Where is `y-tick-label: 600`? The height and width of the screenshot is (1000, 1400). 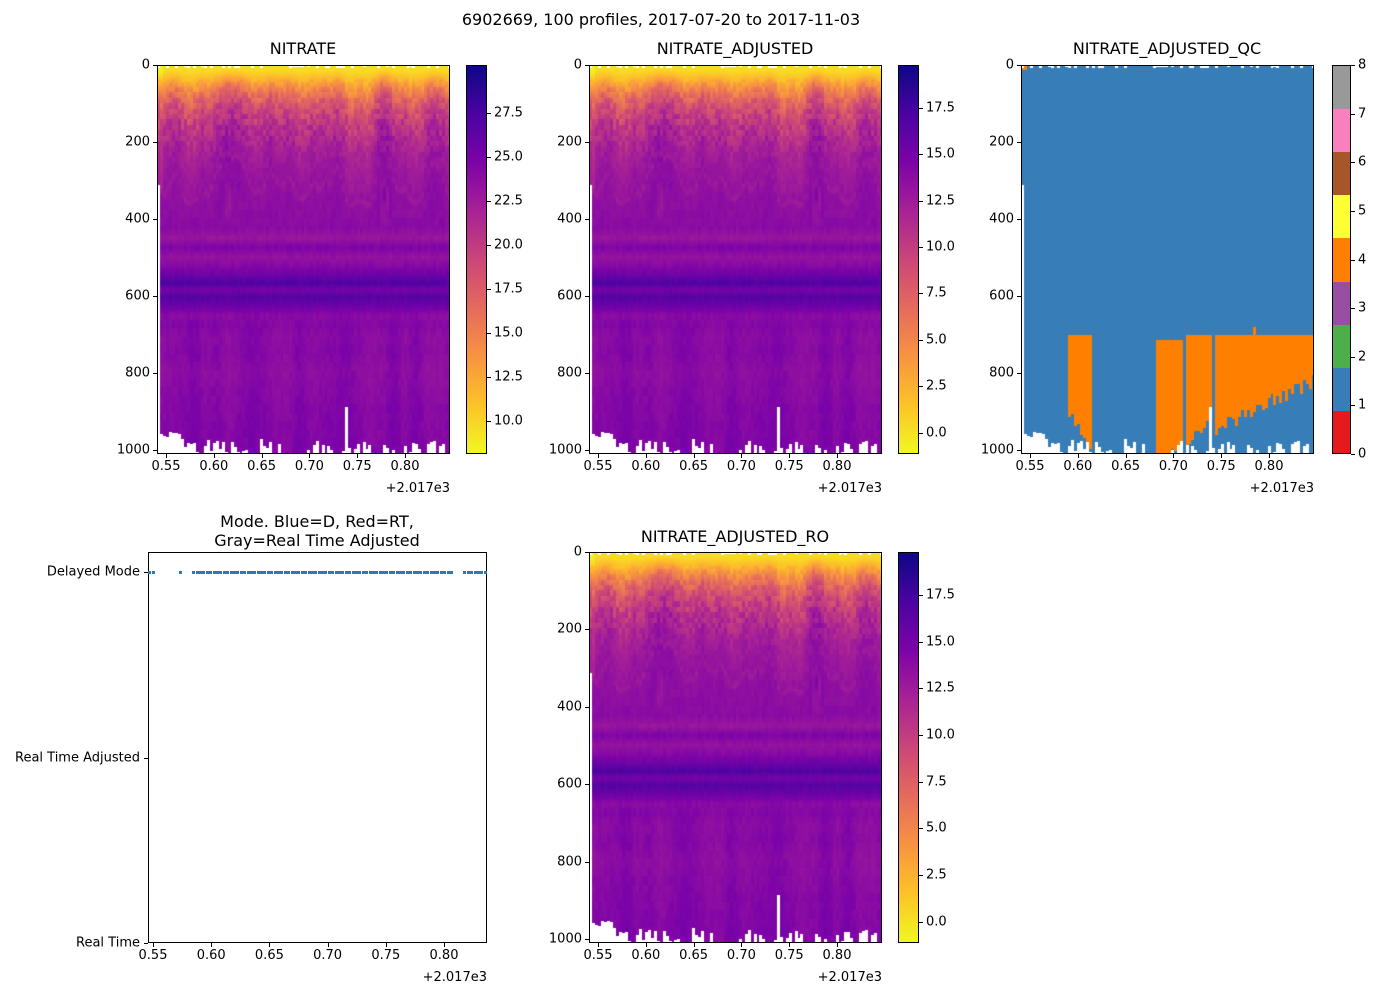 y-tick-label: 600 is located at coordinates (1001, 296).